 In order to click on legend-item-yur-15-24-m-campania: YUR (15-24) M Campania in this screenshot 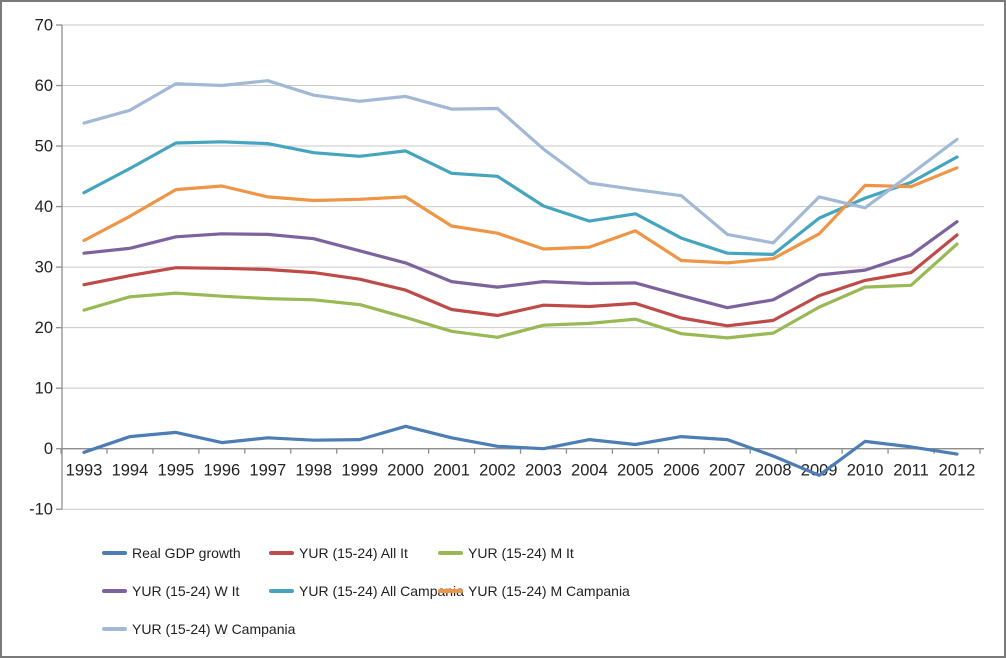, I will do `click(534, 591)`.